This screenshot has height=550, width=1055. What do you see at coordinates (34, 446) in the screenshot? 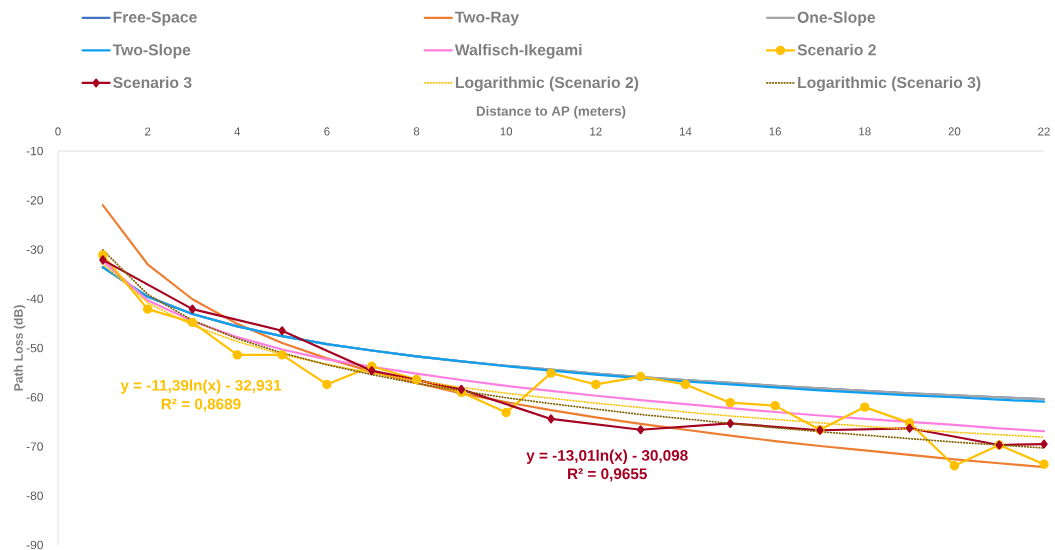
I see `y-tick-label: -70` at bounding box center [34, 446].